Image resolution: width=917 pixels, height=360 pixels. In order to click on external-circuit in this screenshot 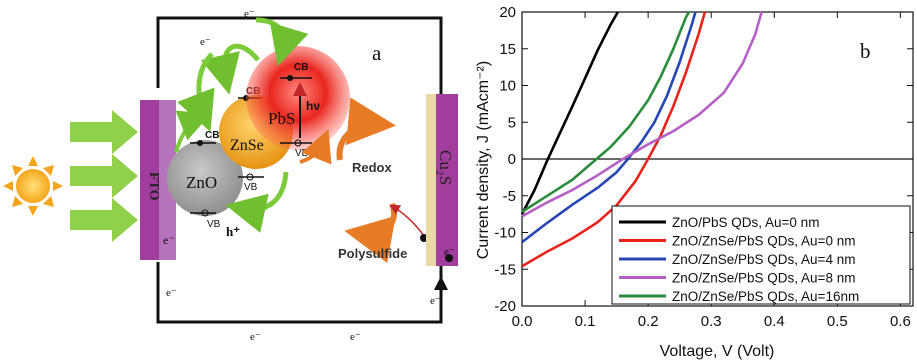, I will do `click(299, 56)`.